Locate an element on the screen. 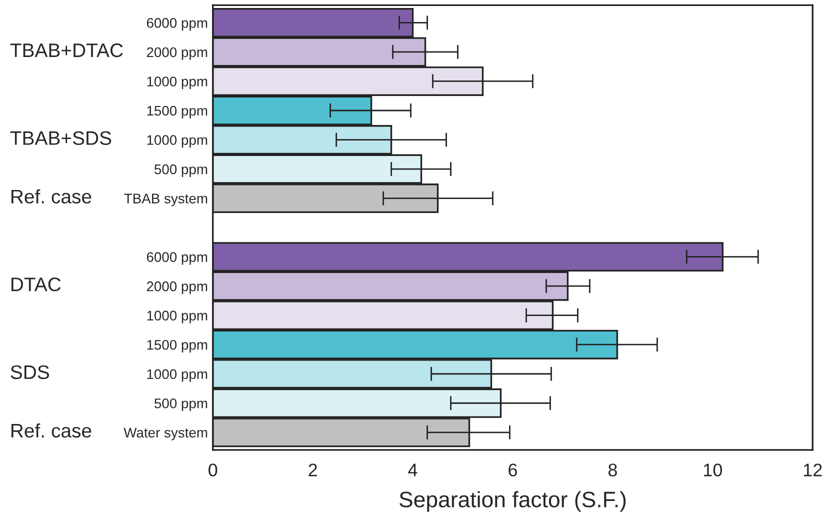  x-tick-label: 10 is located at coordinates (713, 470).